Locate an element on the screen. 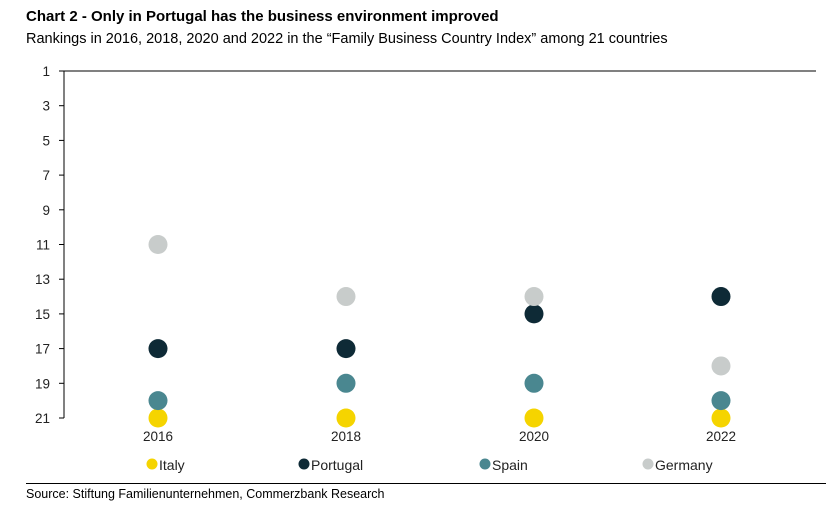 Image resolution: width=834 pixels, height=517 pixels. x-tick-label: 2022 is located at coordinates (721, 436).